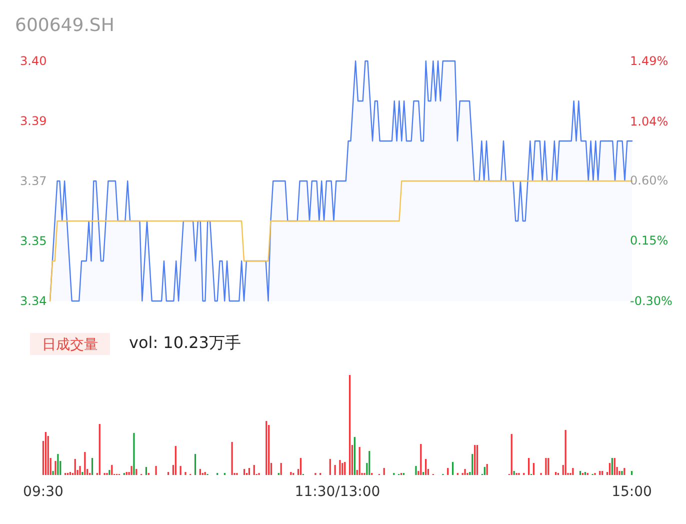 This screenshot has height=524, width=686. Describe the element at coordinates (649, 121) in the screenshot. I see `y2-tick-label: 1.04%` at that location.